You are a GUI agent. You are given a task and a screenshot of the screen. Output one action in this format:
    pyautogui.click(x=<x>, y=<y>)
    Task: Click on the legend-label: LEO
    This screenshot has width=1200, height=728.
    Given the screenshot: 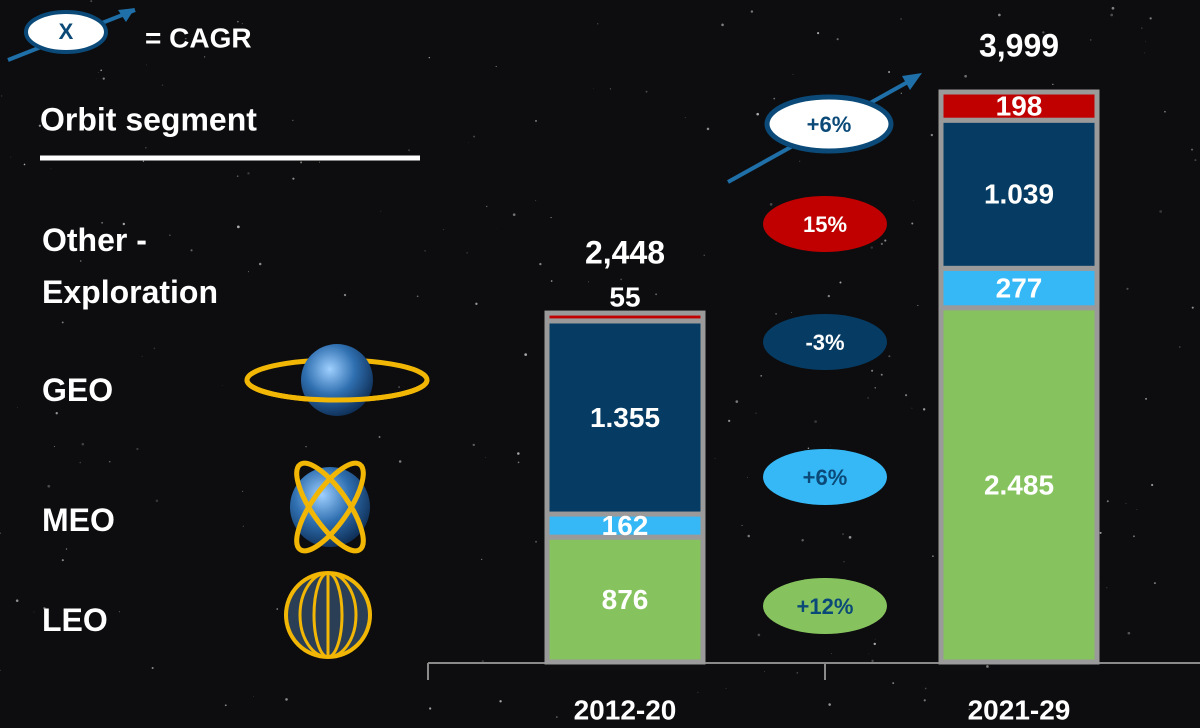 What is the action you would take?
    pyautogui.click(x=75, y=620)
    